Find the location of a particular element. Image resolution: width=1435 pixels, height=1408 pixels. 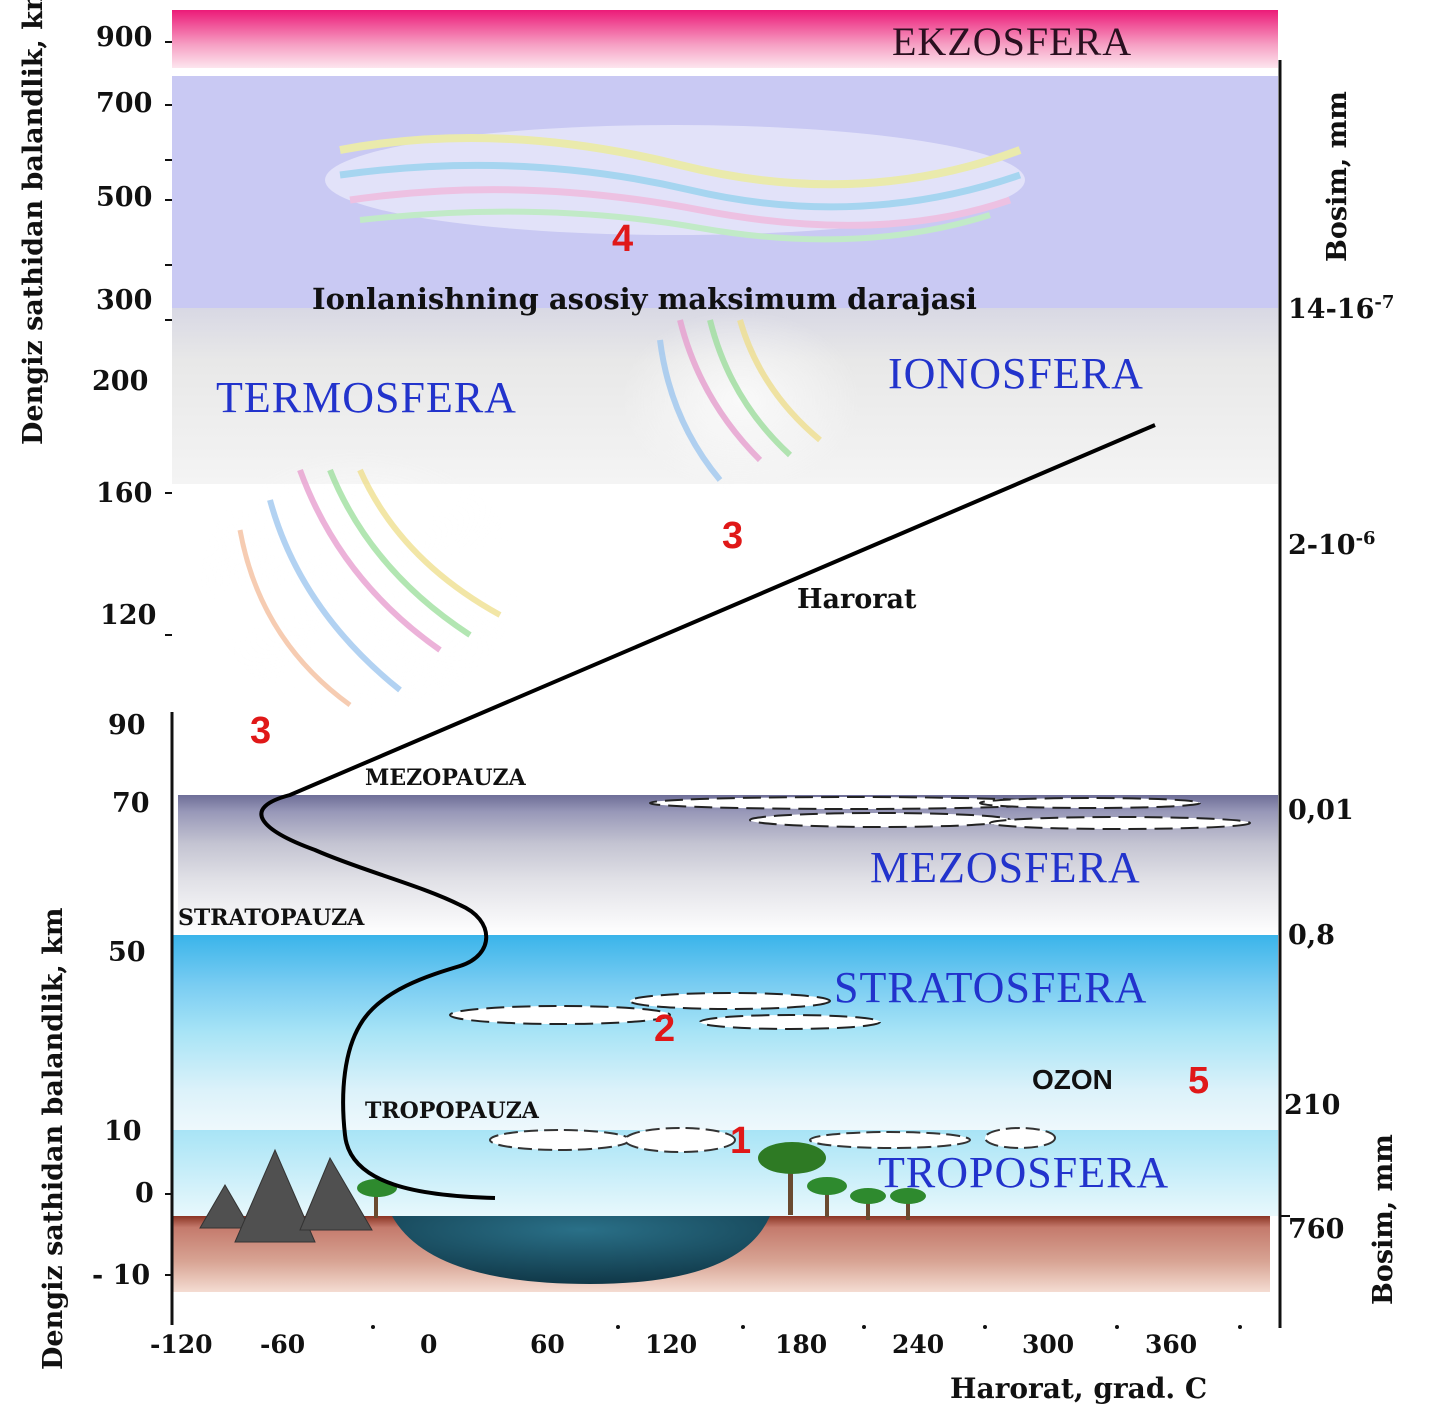

trees is located at coordinates (641, 1181).